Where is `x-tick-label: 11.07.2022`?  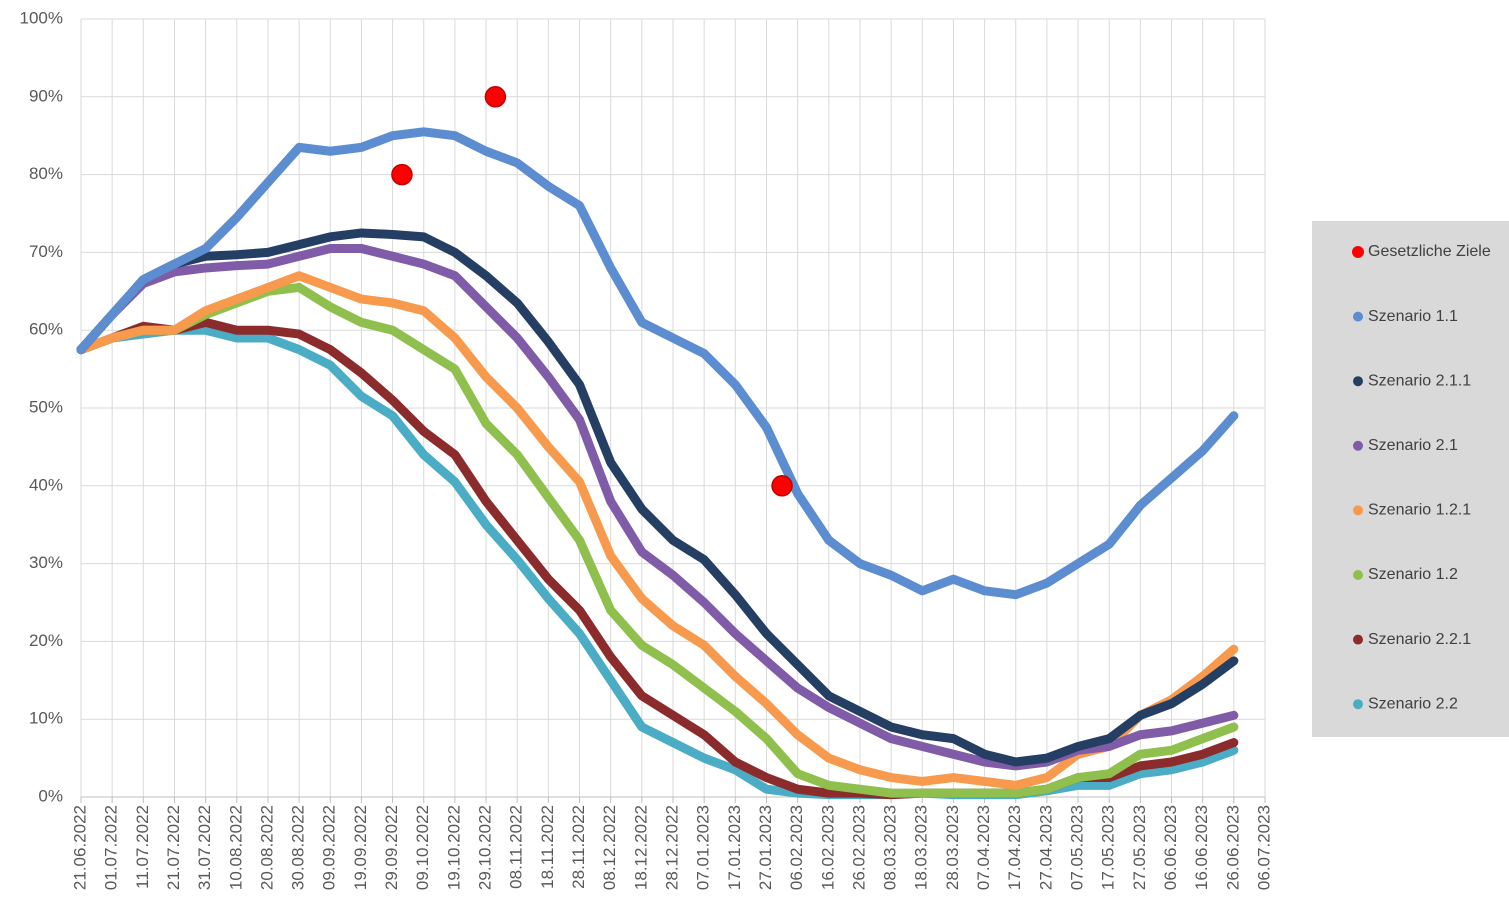
x-tick-label: 11.07.2022 is located at coordinates (142, 847).